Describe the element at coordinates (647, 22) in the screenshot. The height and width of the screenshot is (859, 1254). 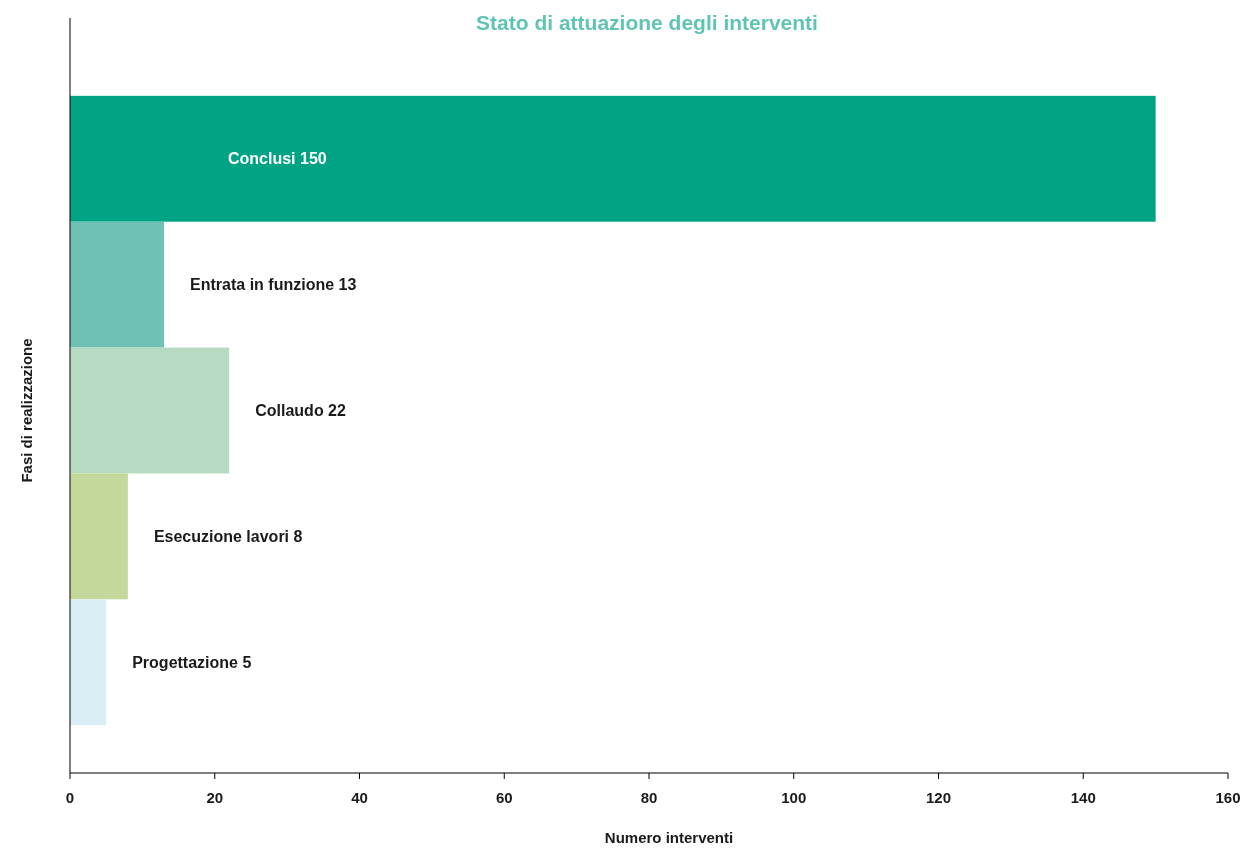
I see `chart-title: Stato di attuazione degli interventi` at that location.